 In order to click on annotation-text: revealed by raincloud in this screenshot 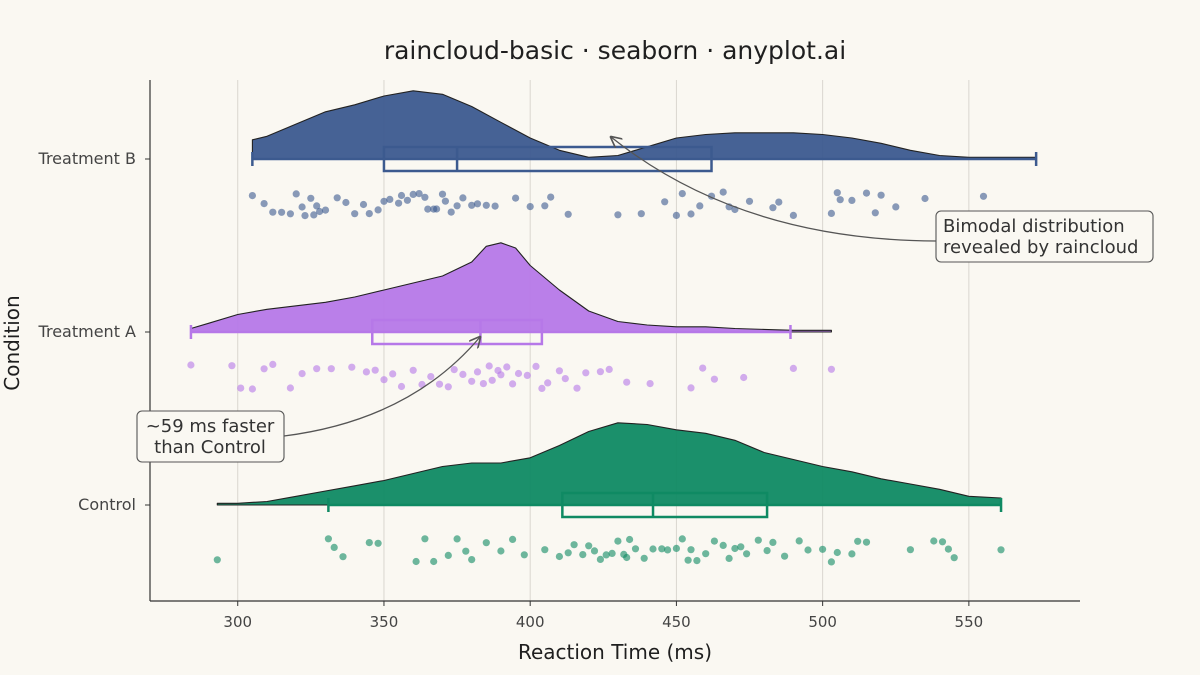, I will do `click(1040, 247)`.